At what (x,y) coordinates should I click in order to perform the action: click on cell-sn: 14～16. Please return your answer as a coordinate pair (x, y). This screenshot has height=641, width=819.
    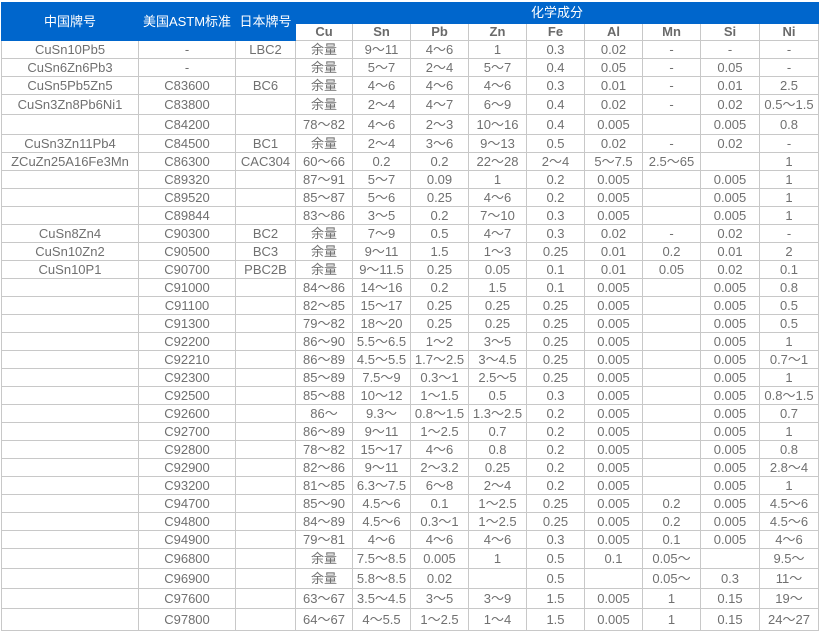
    Looking at the image, I should click on (381, 287).